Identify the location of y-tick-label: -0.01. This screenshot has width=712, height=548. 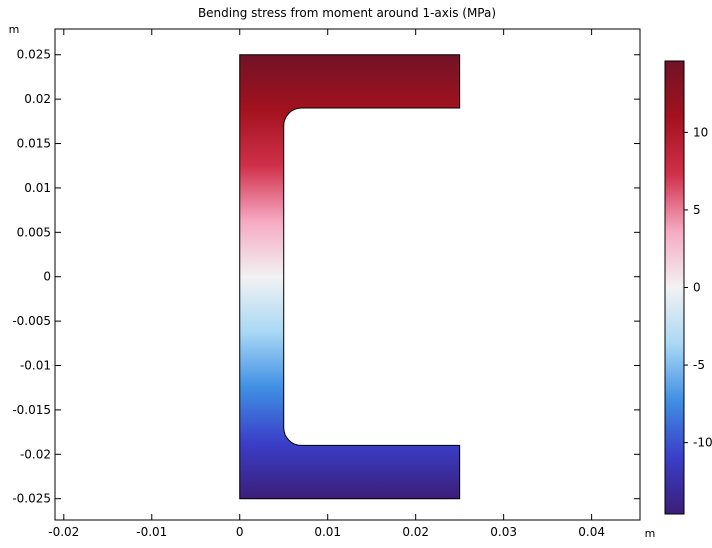
(35, 366).